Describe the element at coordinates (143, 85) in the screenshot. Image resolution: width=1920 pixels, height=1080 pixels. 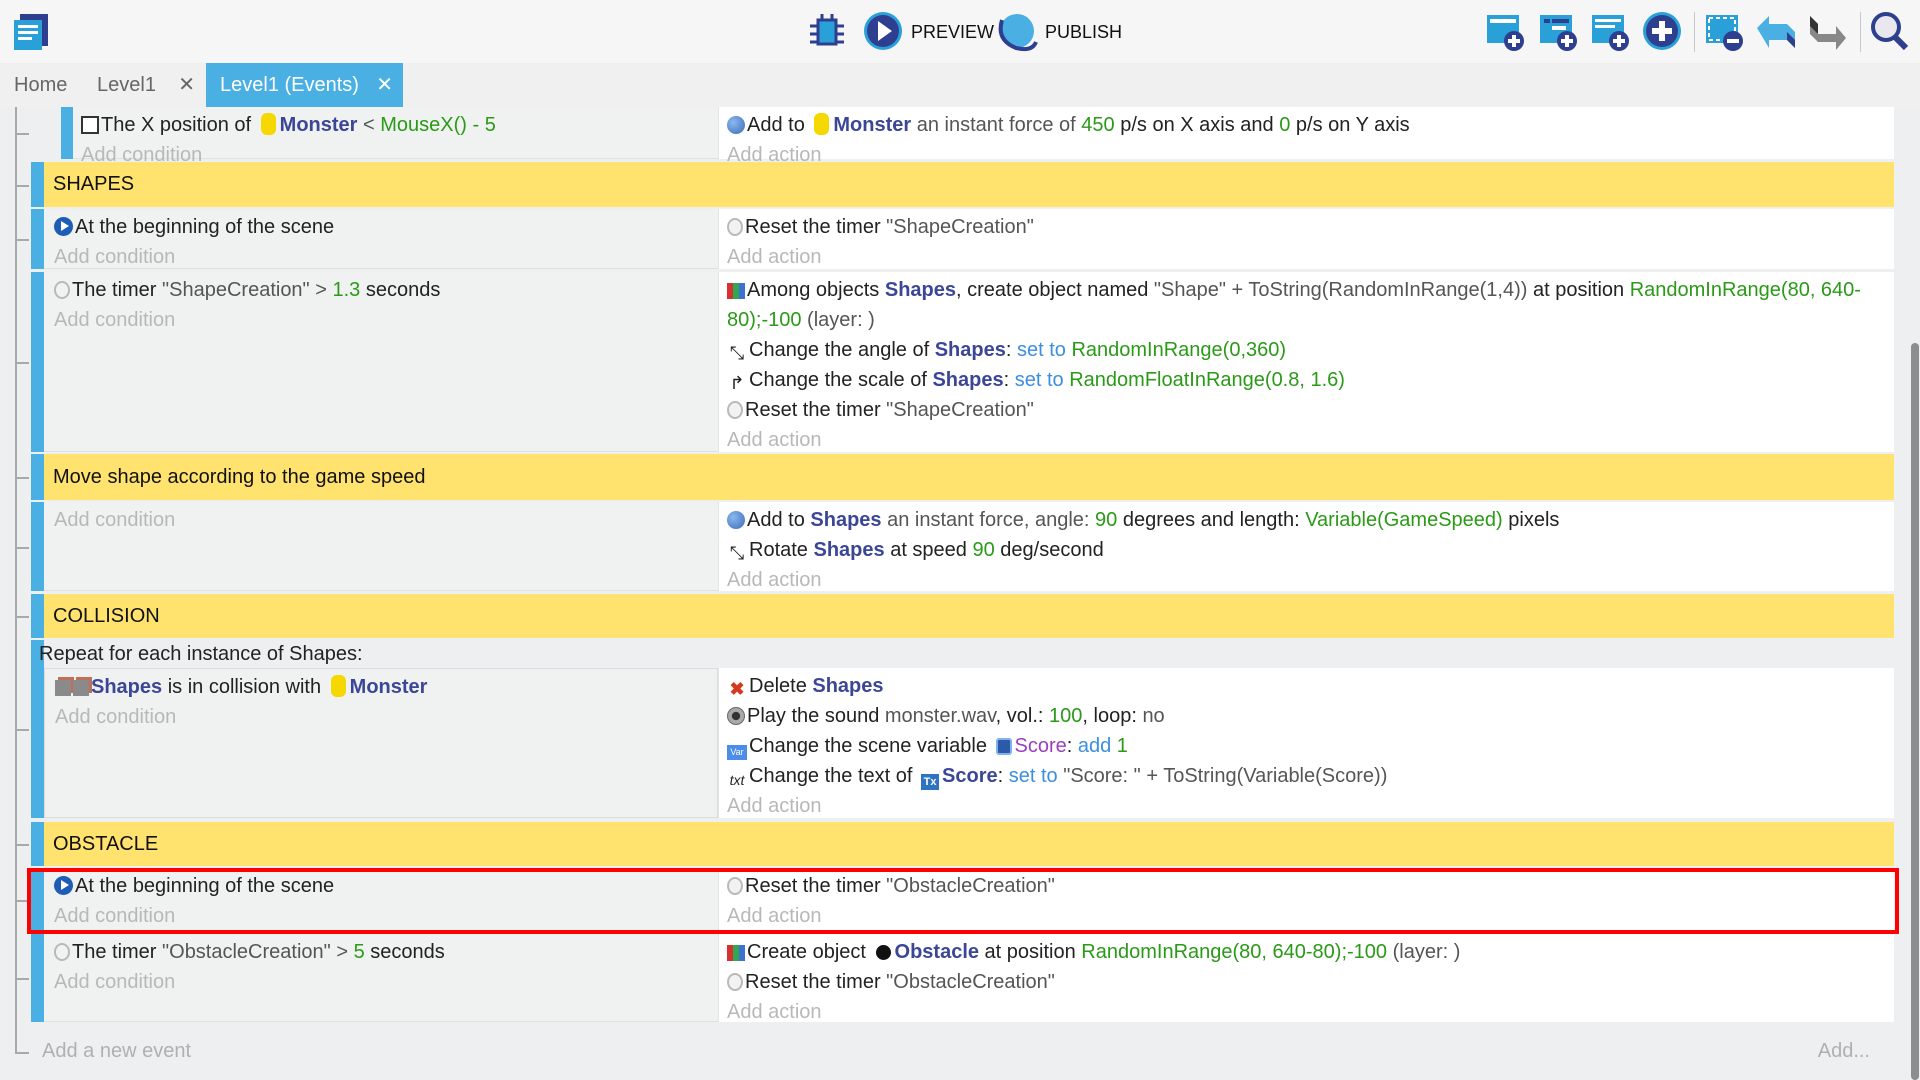
I see `tab-level1: Level1 ✕` at that location.